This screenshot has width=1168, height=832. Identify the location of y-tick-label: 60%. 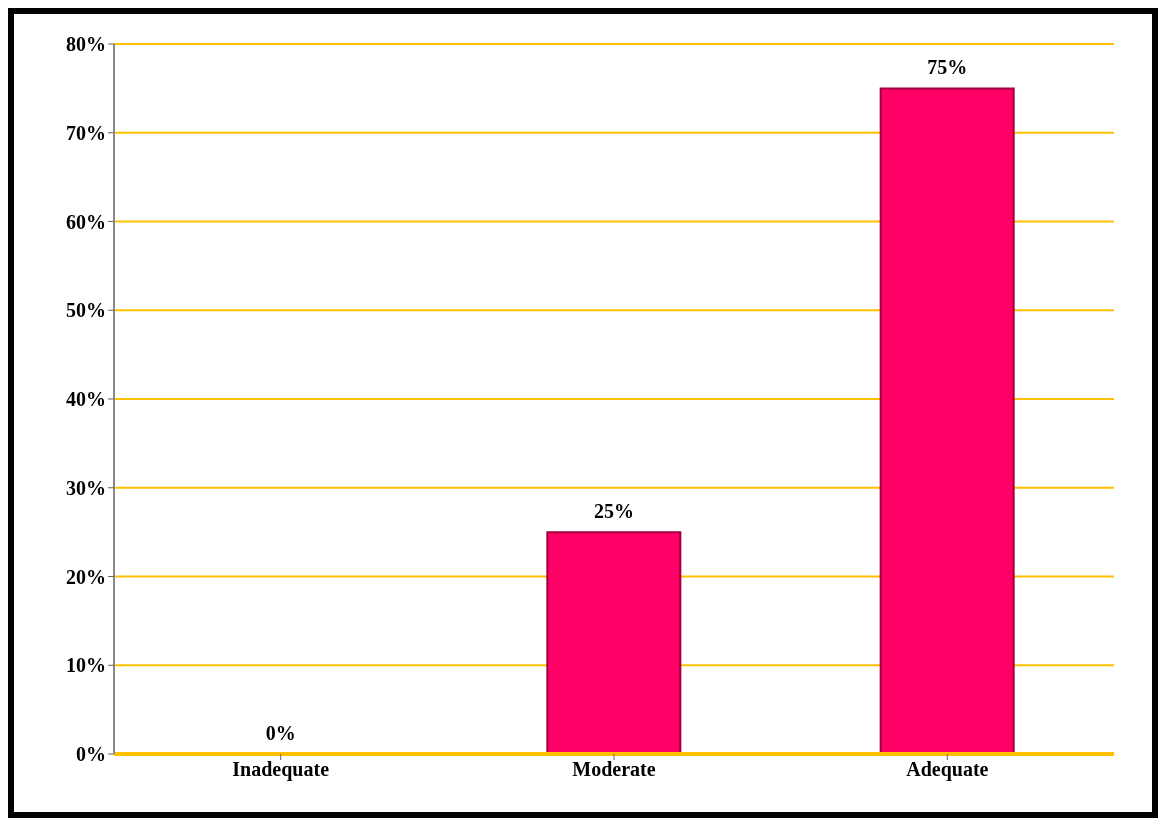
(86, 221).